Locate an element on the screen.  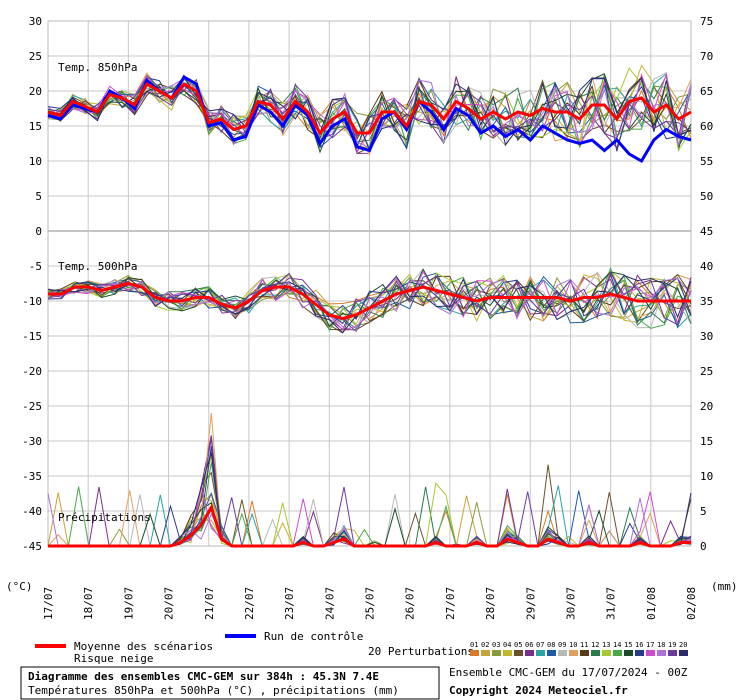
left-tick-label: -45 is located at coordinates (32, 546).